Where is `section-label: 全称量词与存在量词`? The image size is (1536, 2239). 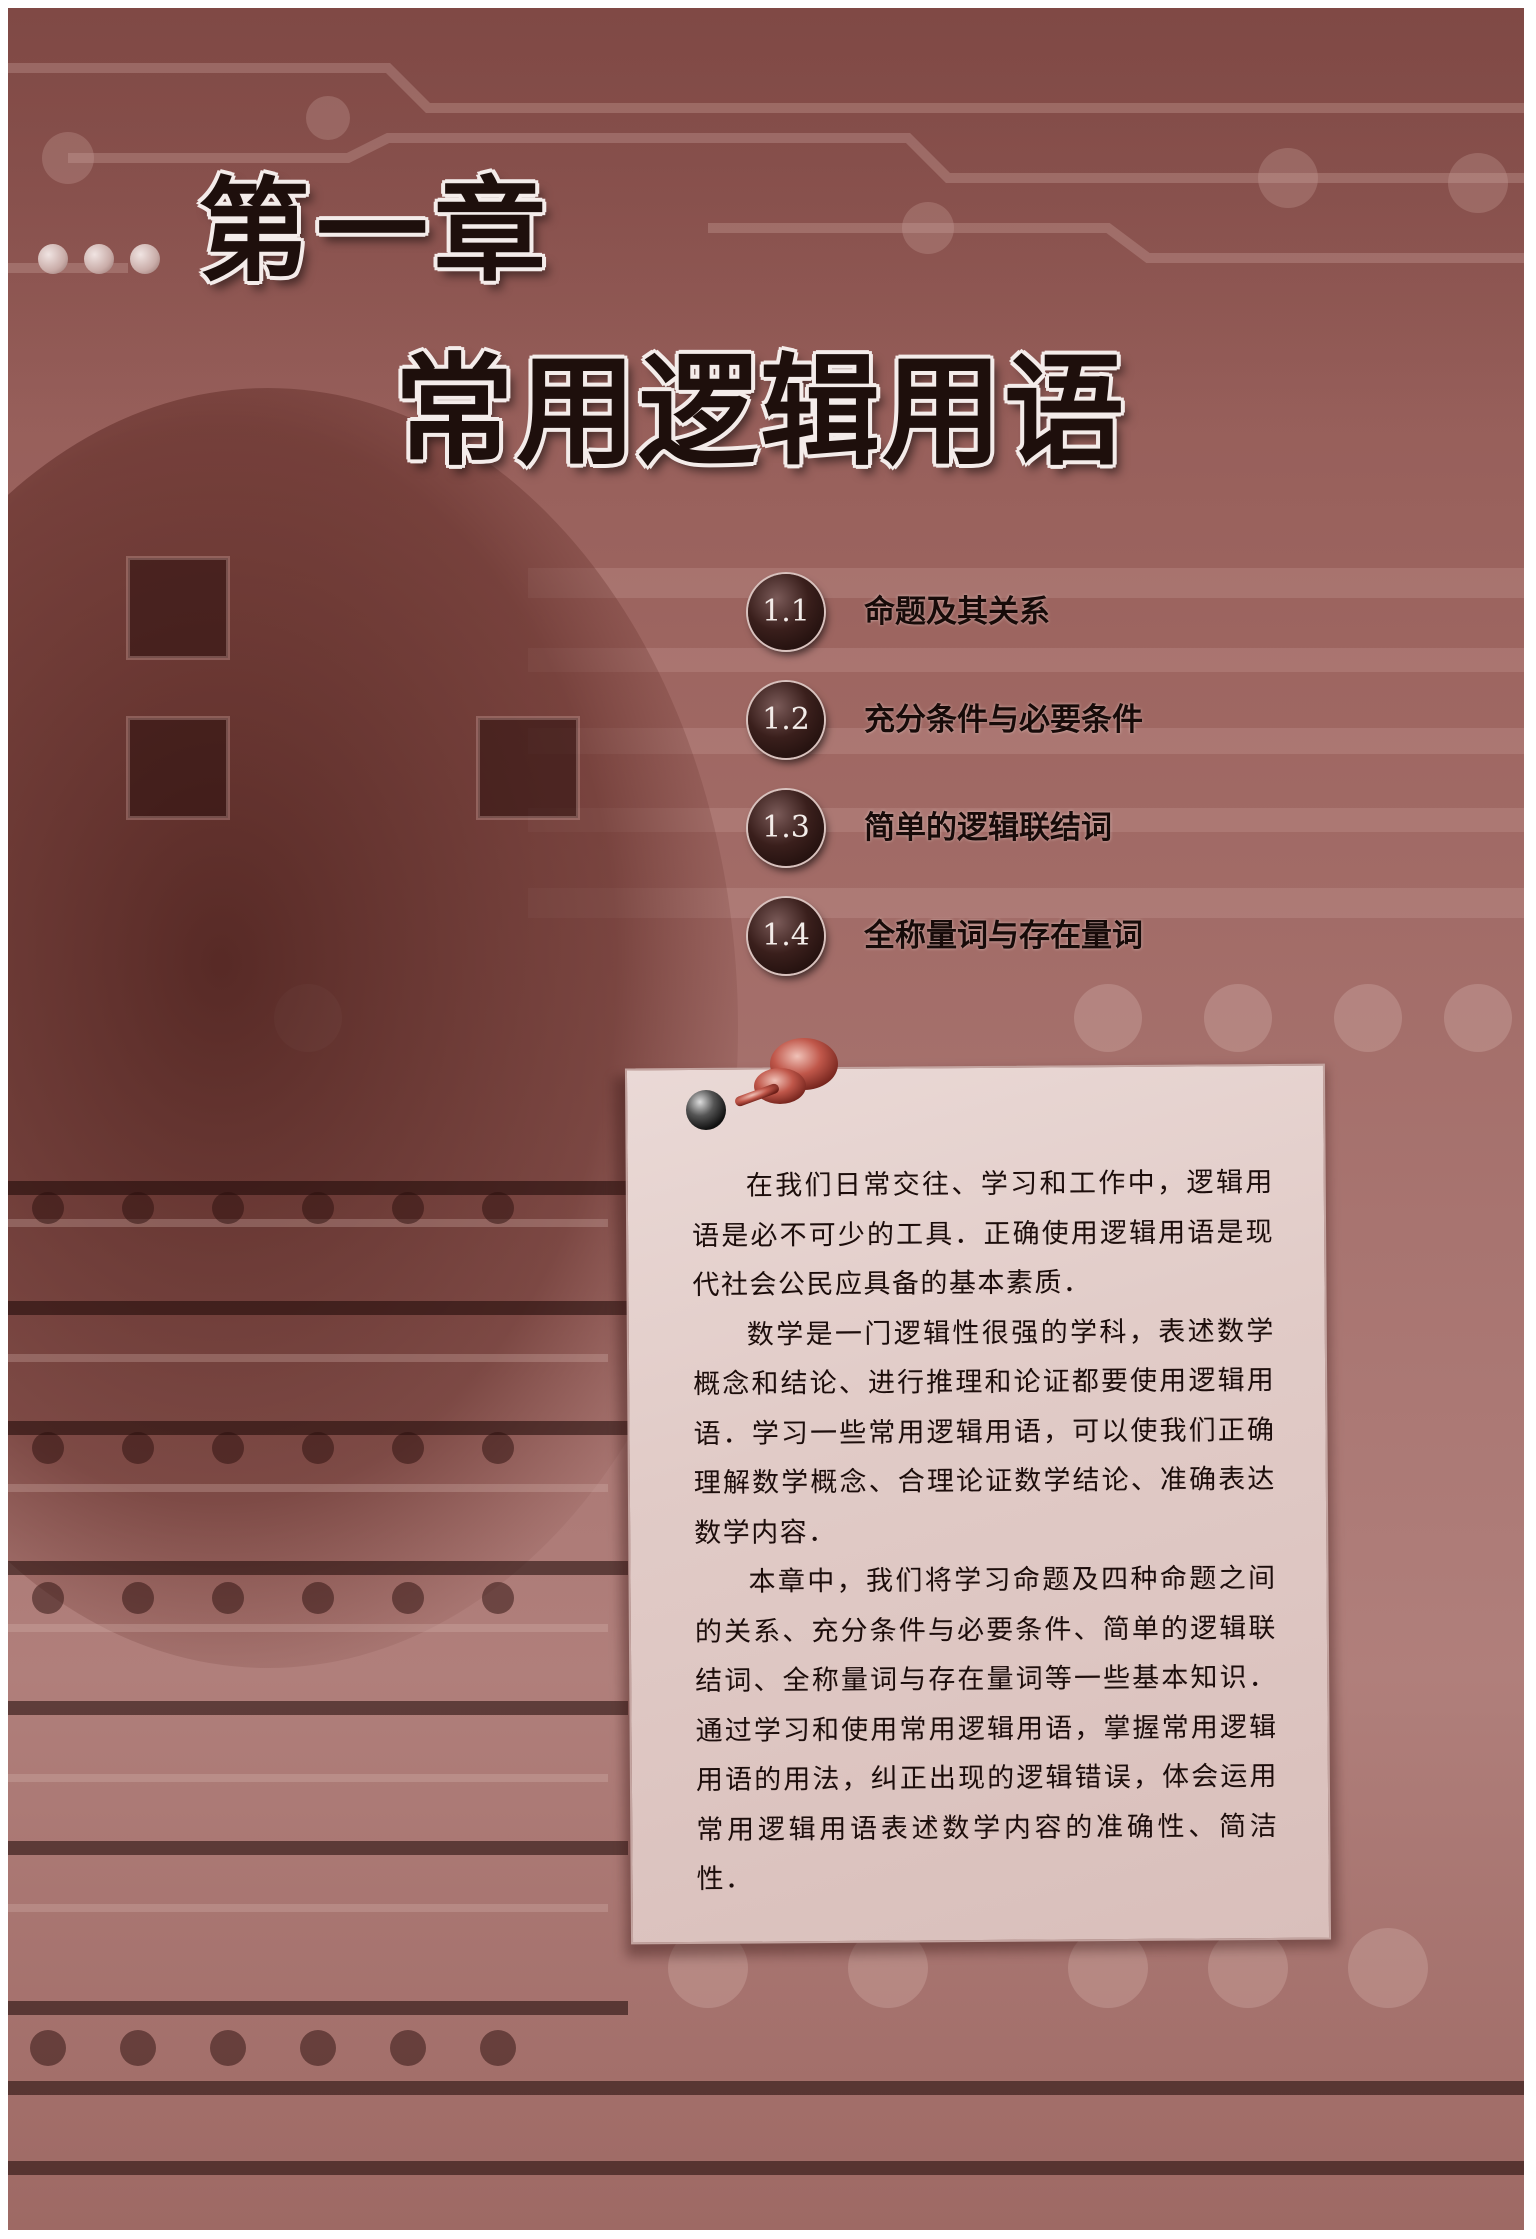 section-label: 全称量词与存在量词 is located at coordinates (1003, 936).